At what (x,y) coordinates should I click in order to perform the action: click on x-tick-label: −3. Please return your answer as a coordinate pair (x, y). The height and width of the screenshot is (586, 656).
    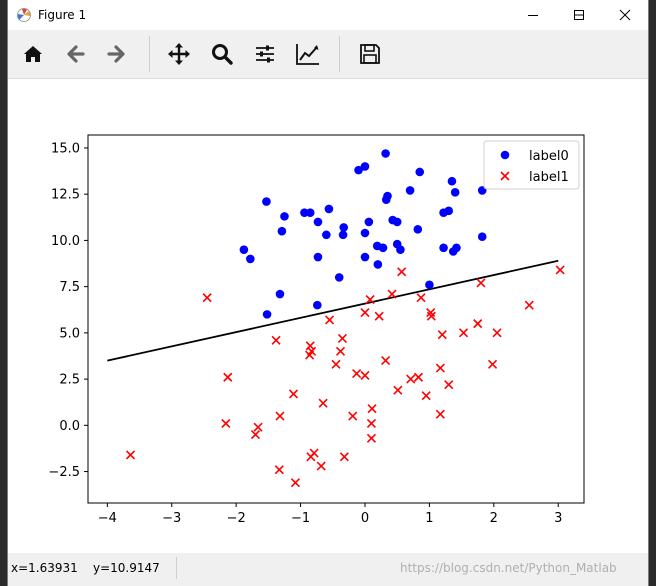
    Looking at the image, I should click on (171, 518).